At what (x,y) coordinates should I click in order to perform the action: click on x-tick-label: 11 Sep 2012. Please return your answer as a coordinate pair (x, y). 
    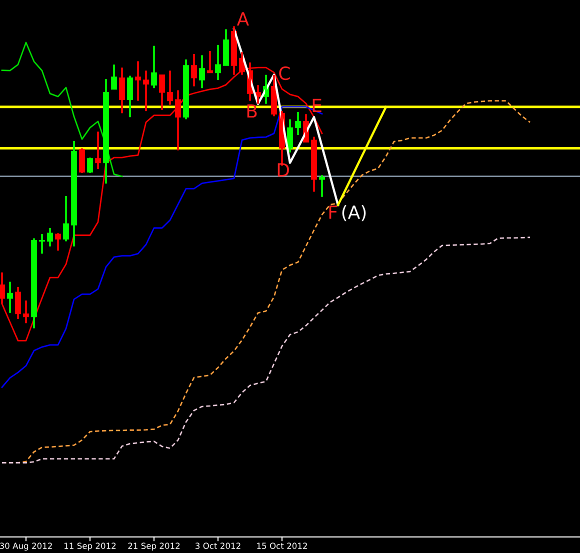
    Looking at the image, I should click on (90, 546).